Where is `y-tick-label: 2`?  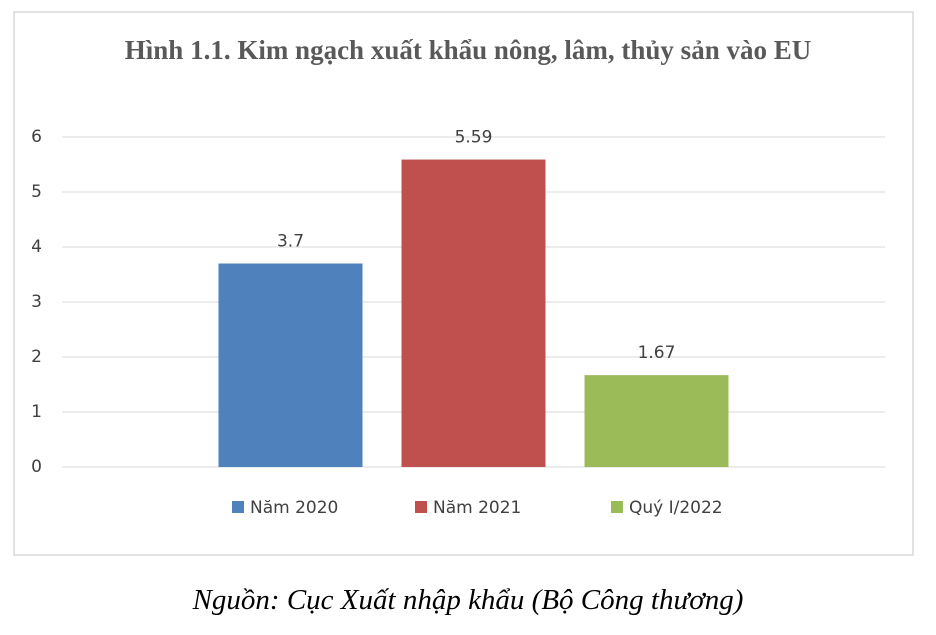 y-tick-label: 2 is located at coordinates (36, 357).